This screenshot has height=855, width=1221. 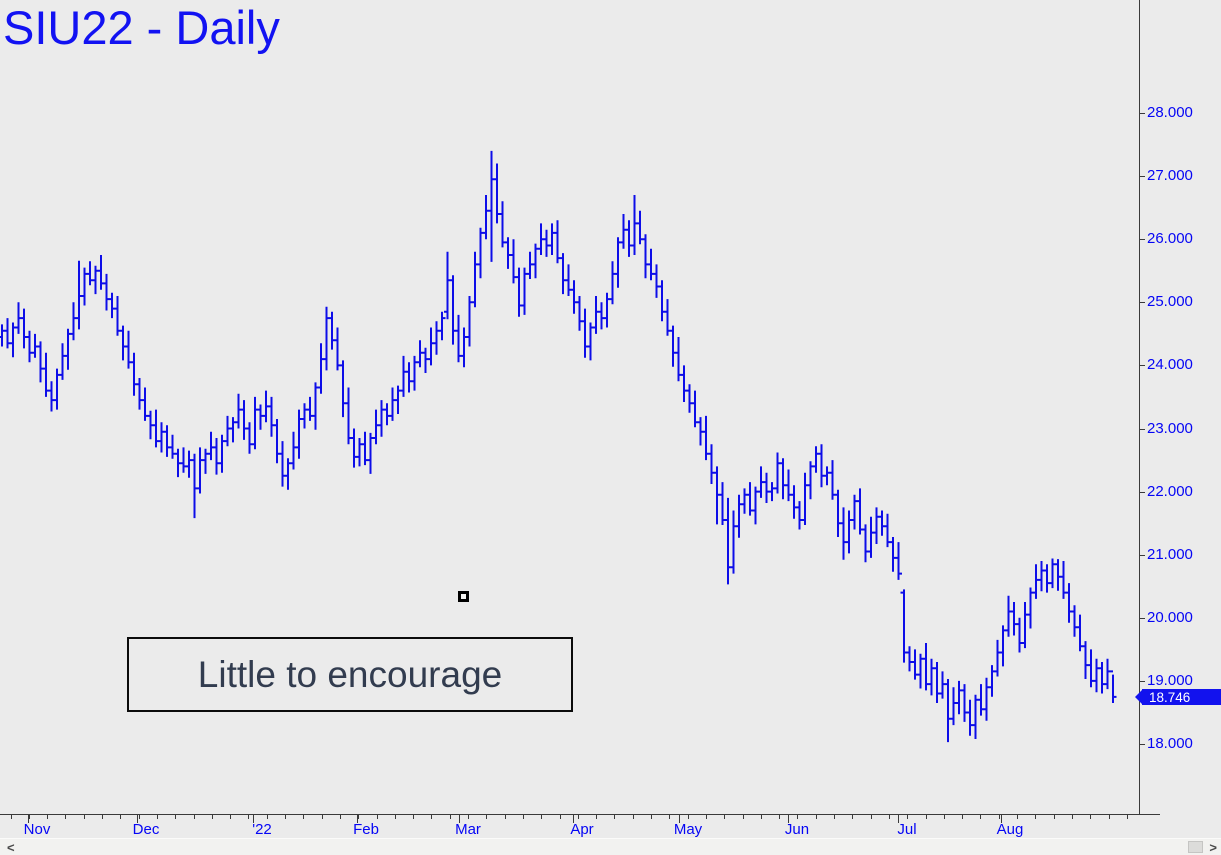 I want to click on chart-title: SIU22 - Daily, so click(x=141, y=27).